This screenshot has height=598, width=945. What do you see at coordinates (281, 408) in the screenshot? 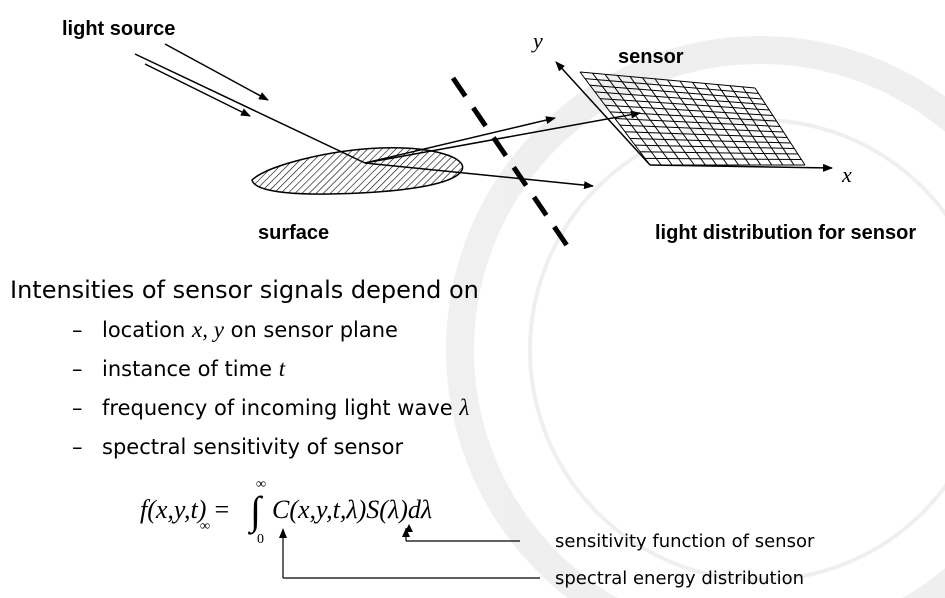
I see `bullet-text: frequency of incoming light wave` at bounding box center [281, 408].